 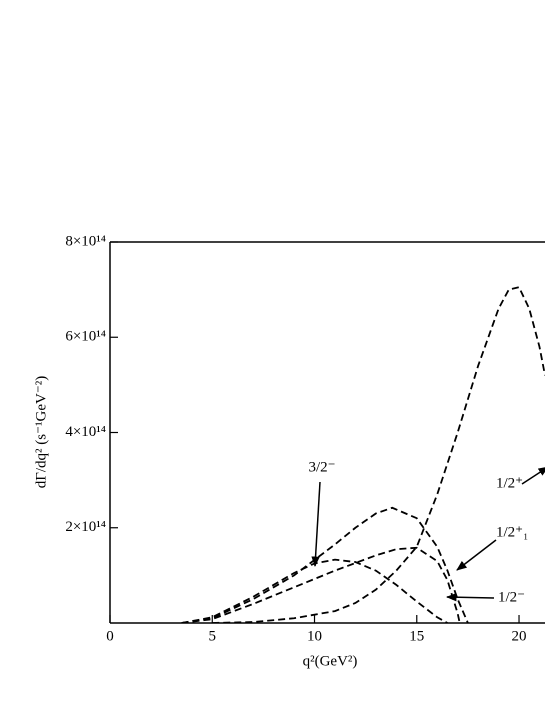 I want to click on x-tick-label: 0, so click(x=110, y=636).